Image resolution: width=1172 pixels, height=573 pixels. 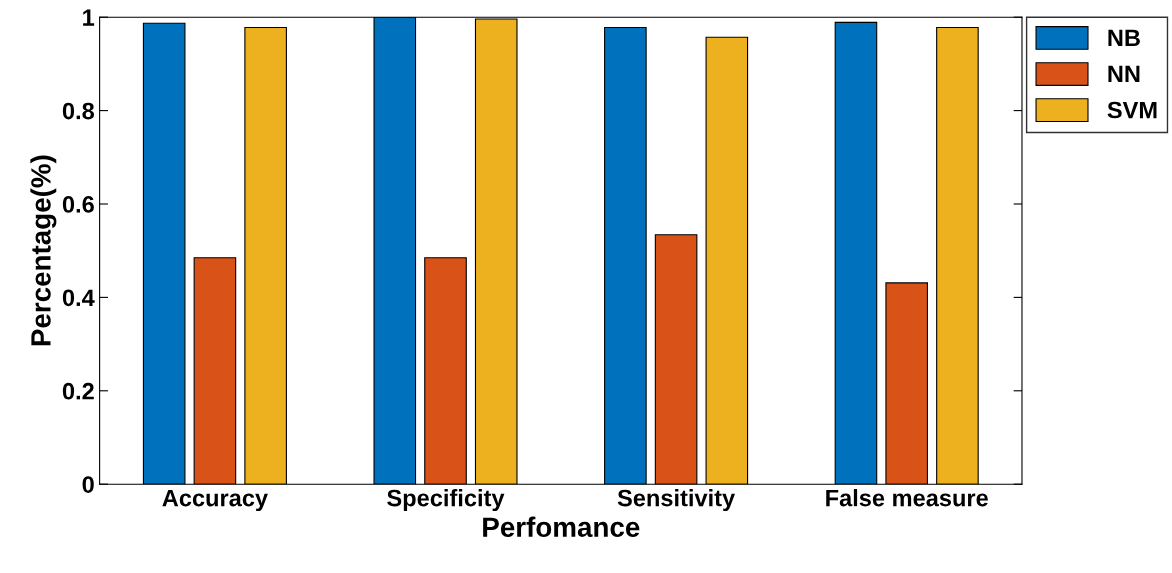 What do you see at coordinates (561, 527) in the screenshot?
I see `x-axis-title: Perfomance` at bounding box center [561, 527].